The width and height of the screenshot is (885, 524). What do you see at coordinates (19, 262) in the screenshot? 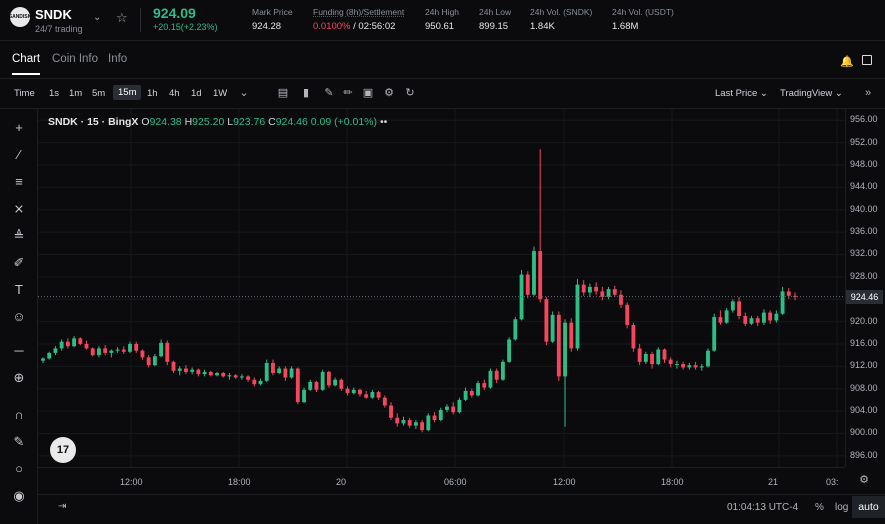
I see `brush-icon: ✐` at bounding box center [19, 262].